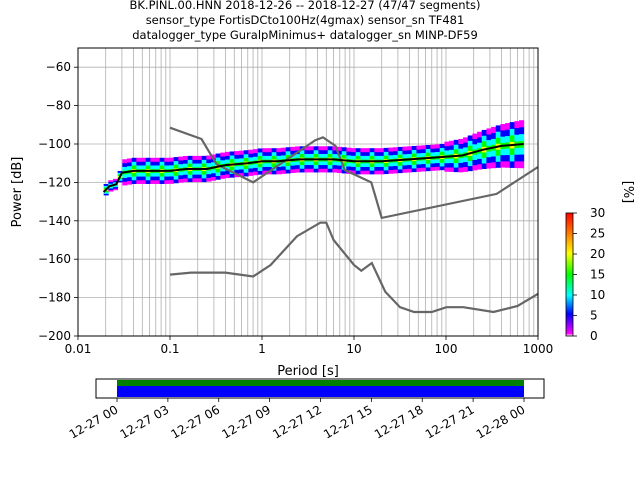  I want to click on y-tick-label: −200, so click(54, 336).